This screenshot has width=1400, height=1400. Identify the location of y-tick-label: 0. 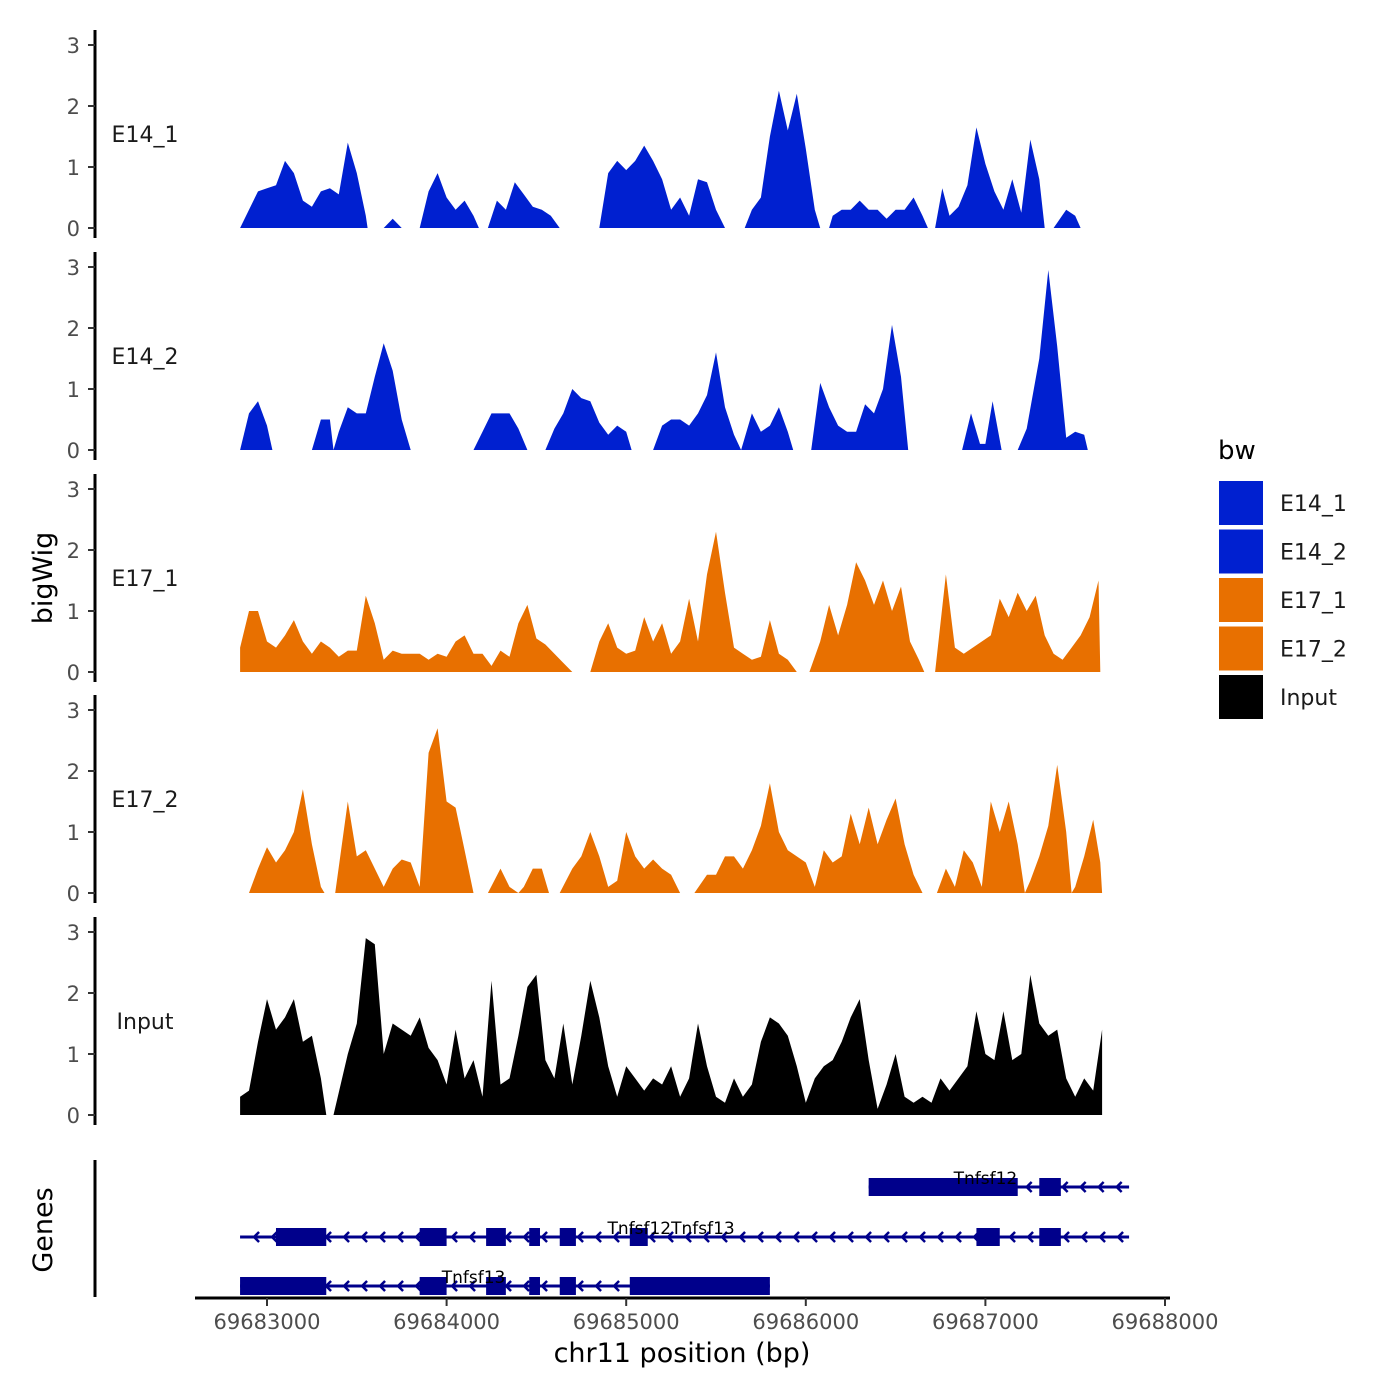
(73, 673).